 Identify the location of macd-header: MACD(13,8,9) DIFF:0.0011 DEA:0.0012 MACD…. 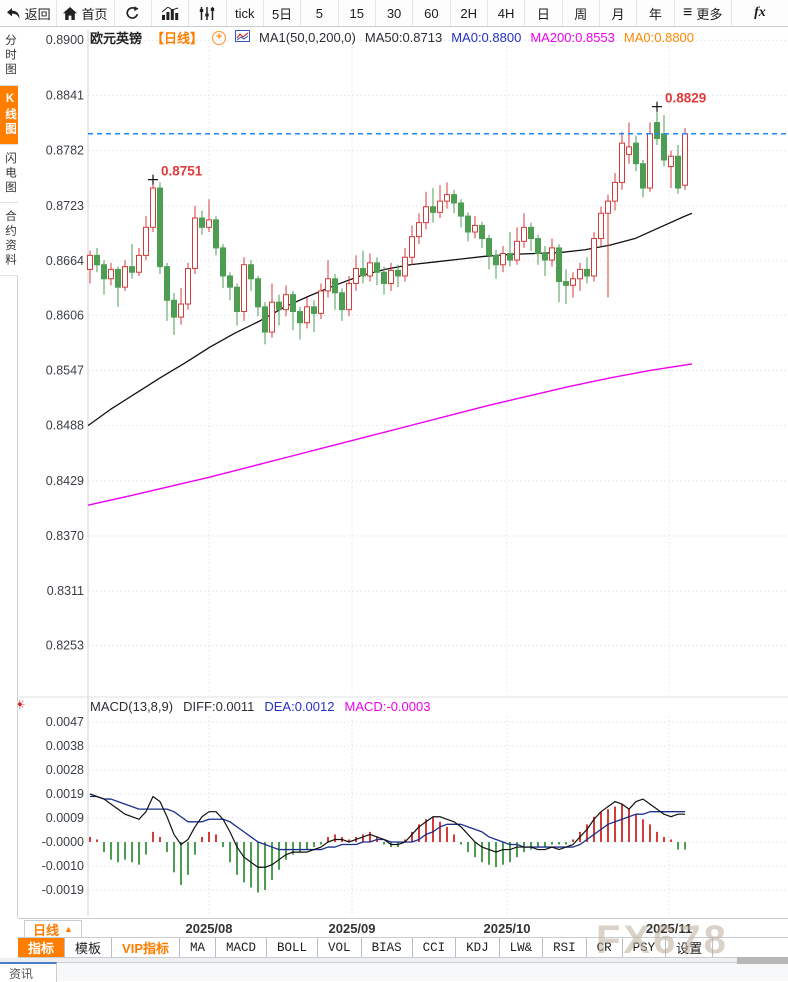
(260, 706).